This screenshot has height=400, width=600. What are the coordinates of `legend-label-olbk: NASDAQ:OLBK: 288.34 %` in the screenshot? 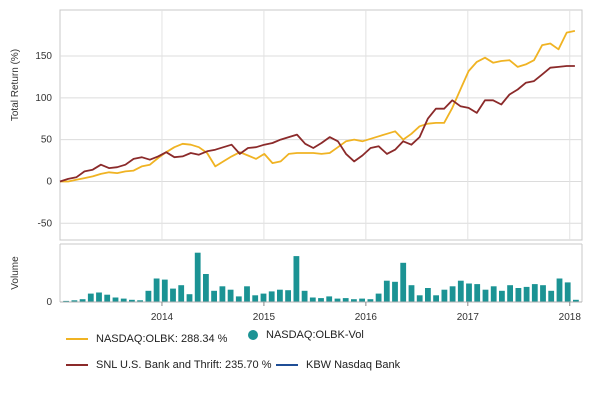 It's located at (162, 339).